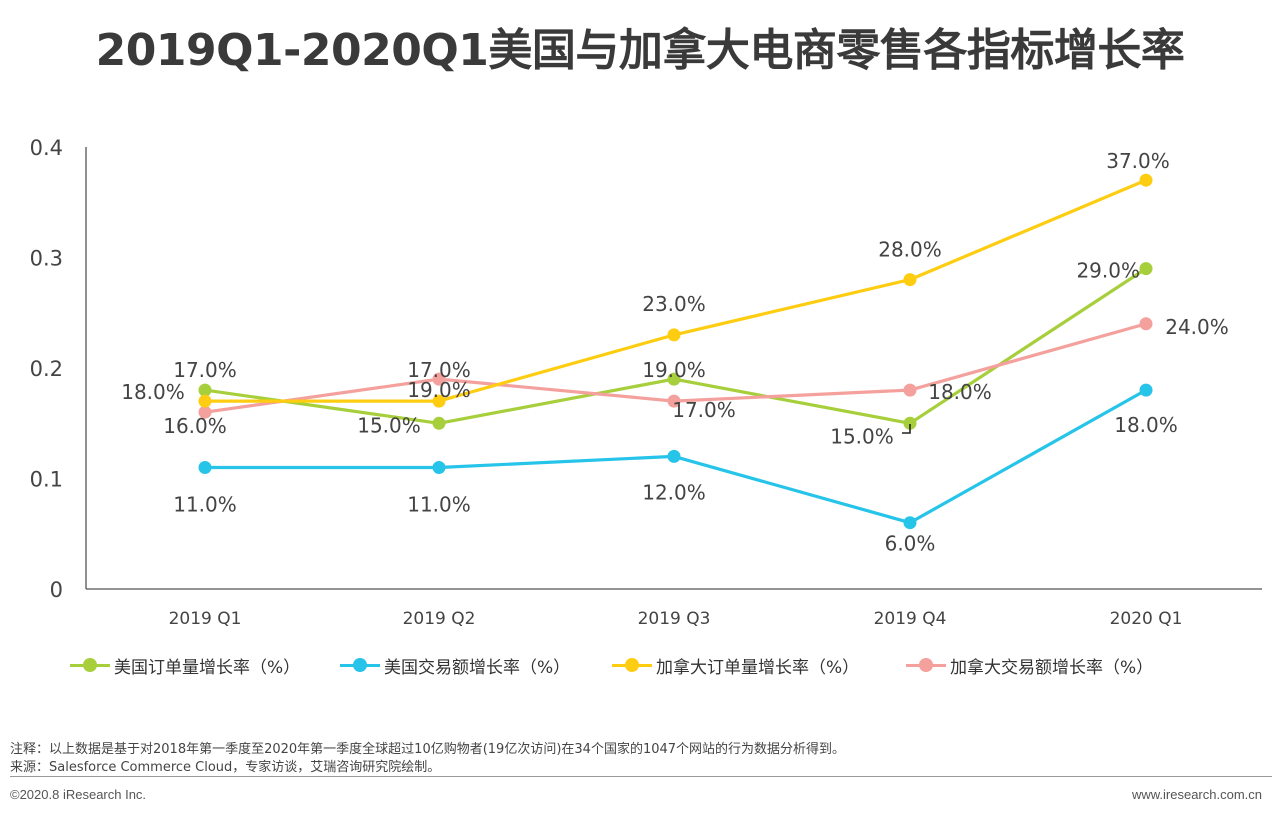 This screenshot has height=819, width=1280. Describe the element at coordinates (1196, 794) in the screenshot. I see `website-link: www.iresearch.com.cn` at that location.